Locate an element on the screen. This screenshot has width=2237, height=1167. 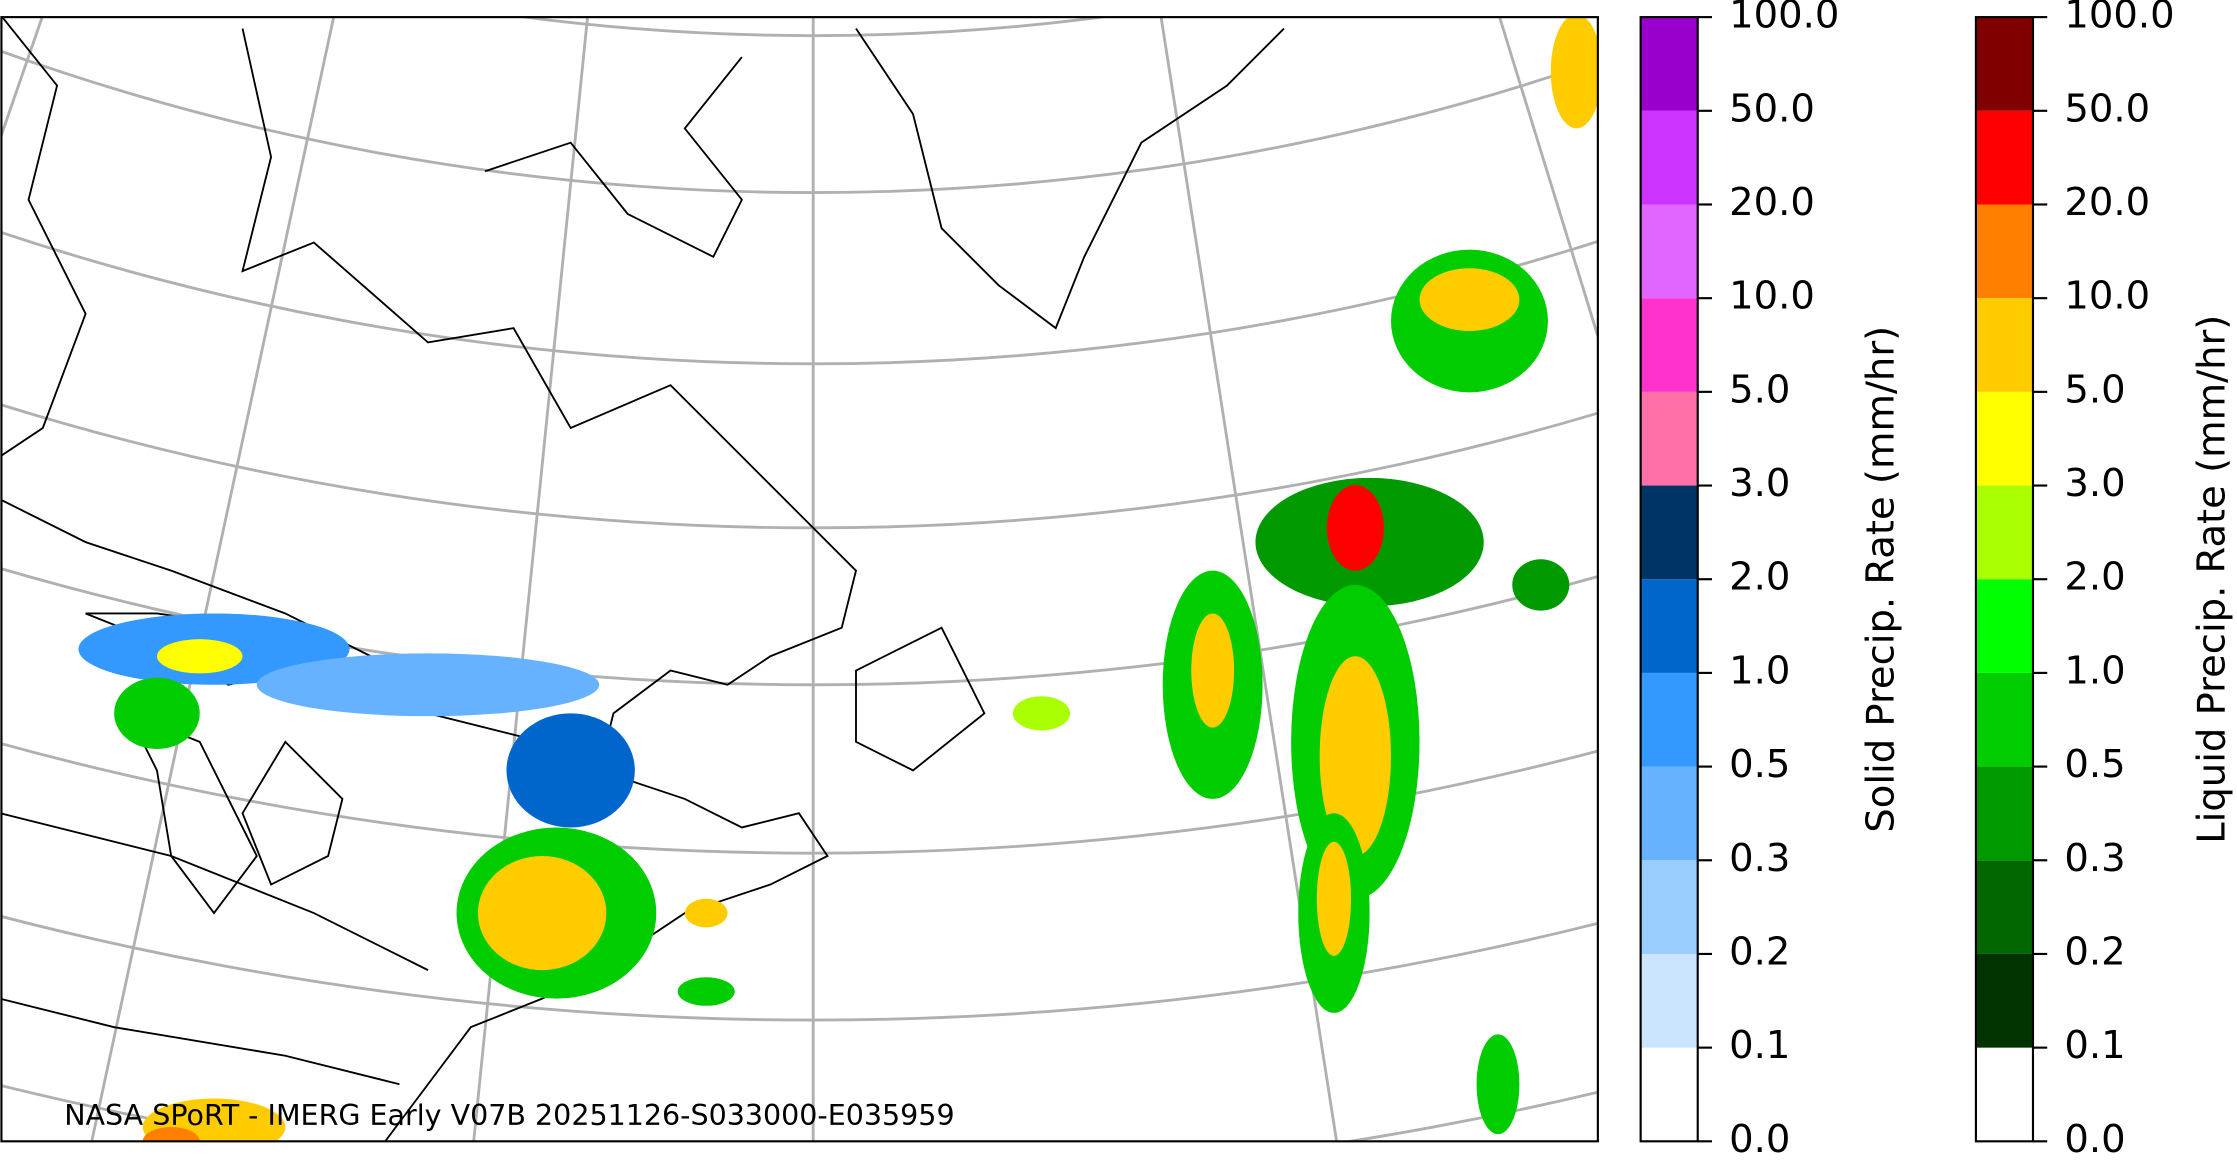
colorbar-label: Liquid Precip. Rate (mm/hr) is located at coordinates (2212, 579).